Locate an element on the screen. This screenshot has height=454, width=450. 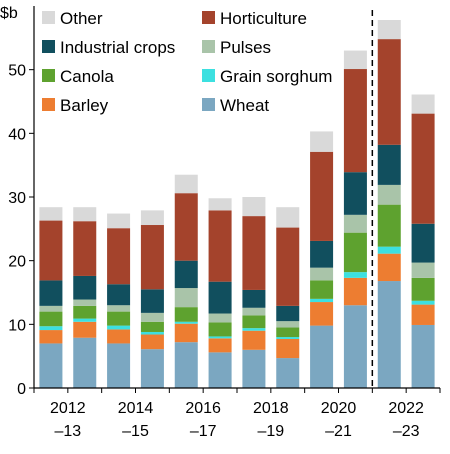
legend-label-pulses: Pulses is located at coordinates (245, 47).